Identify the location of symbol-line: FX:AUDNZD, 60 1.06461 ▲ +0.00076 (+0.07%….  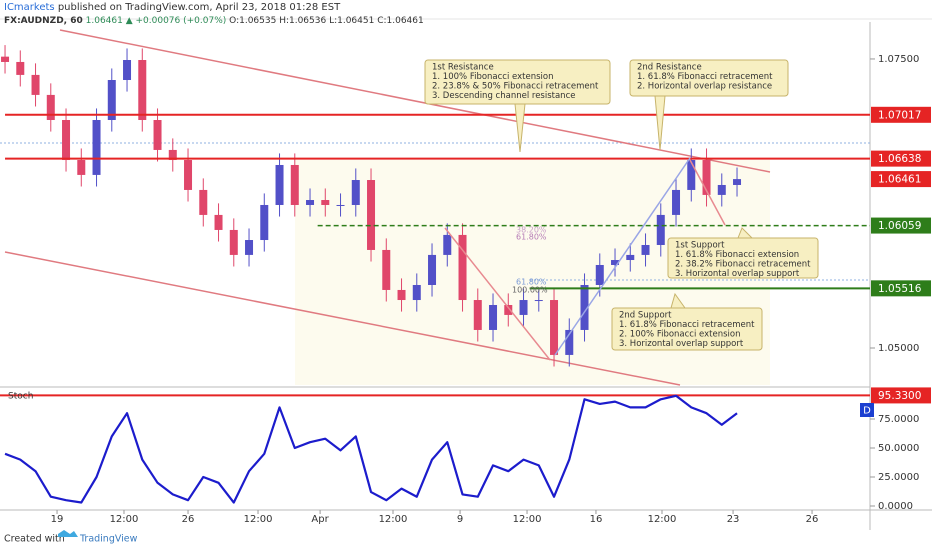
(214, 21).